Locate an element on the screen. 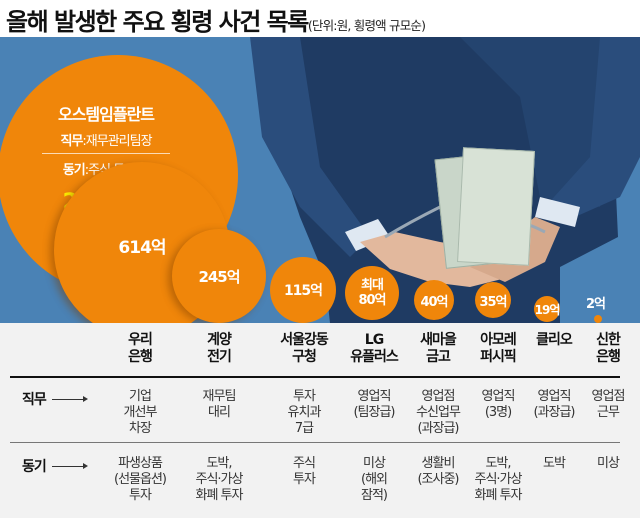  page-title: 올해 발생한 주요 횡령 사건 목록(단위:원, 횡령액 규모순) is located at coordinates (216, 19).